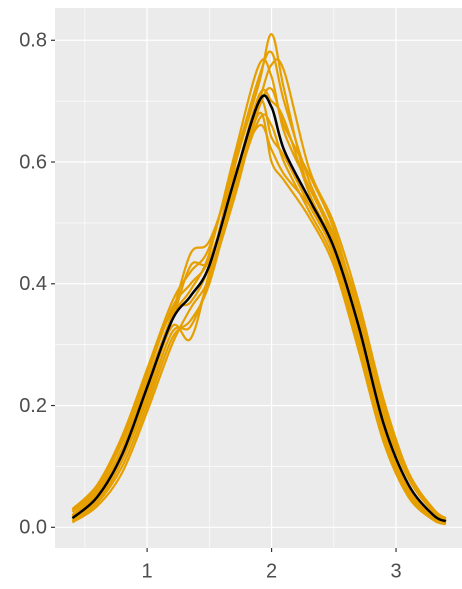  What do you see at coordinates (33, 406) in the screenshot?
I see `y-tick-label: 0.2` at bounding box center [33, 406].